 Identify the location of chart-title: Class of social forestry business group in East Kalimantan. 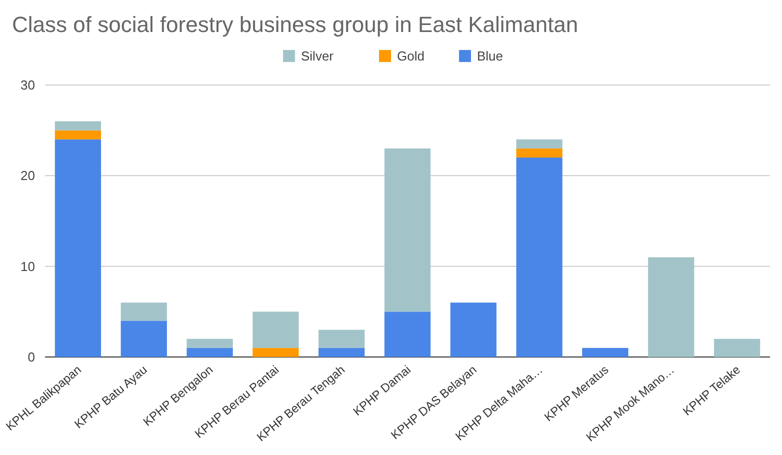
(295, 24).